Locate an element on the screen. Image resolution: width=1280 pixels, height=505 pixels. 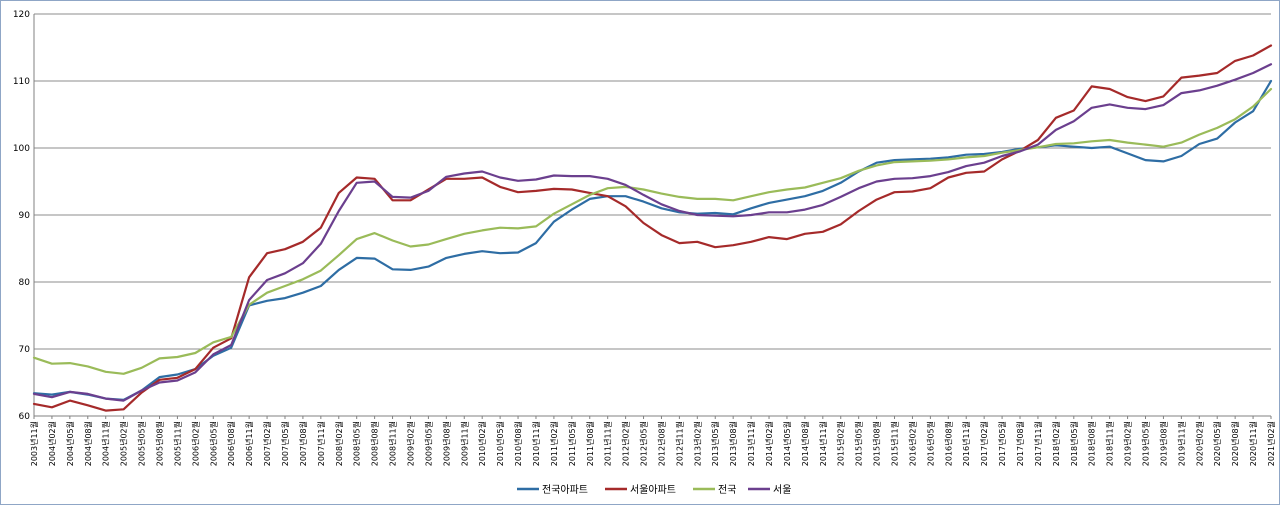
x-tick-label: 2013년11월 is located at coordinates (751, 443).